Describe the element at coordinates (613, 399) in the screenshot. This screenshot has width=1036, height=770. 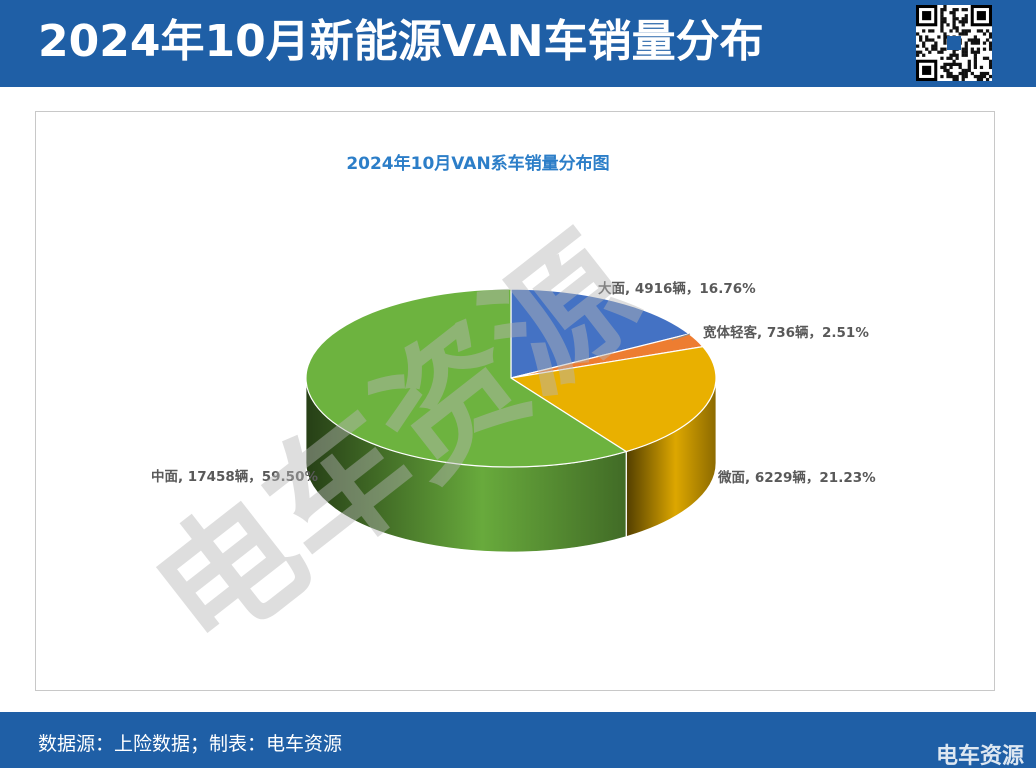
I see `pie-slice-微面` at that location.